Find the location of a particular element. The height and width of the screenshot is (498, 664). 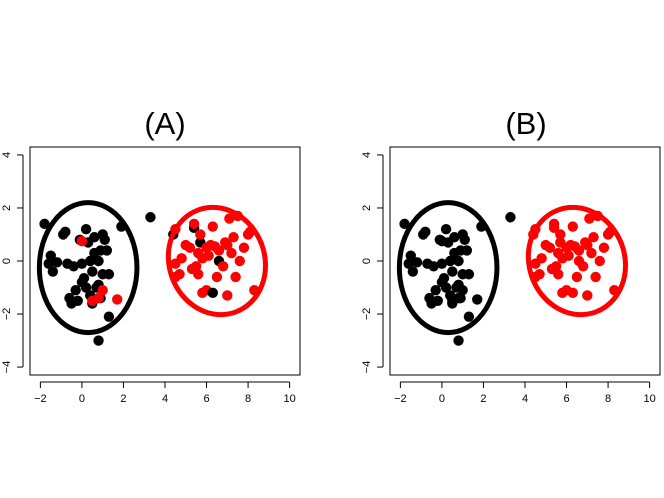

panel-title: (A) is located at coordinates (164, 123).